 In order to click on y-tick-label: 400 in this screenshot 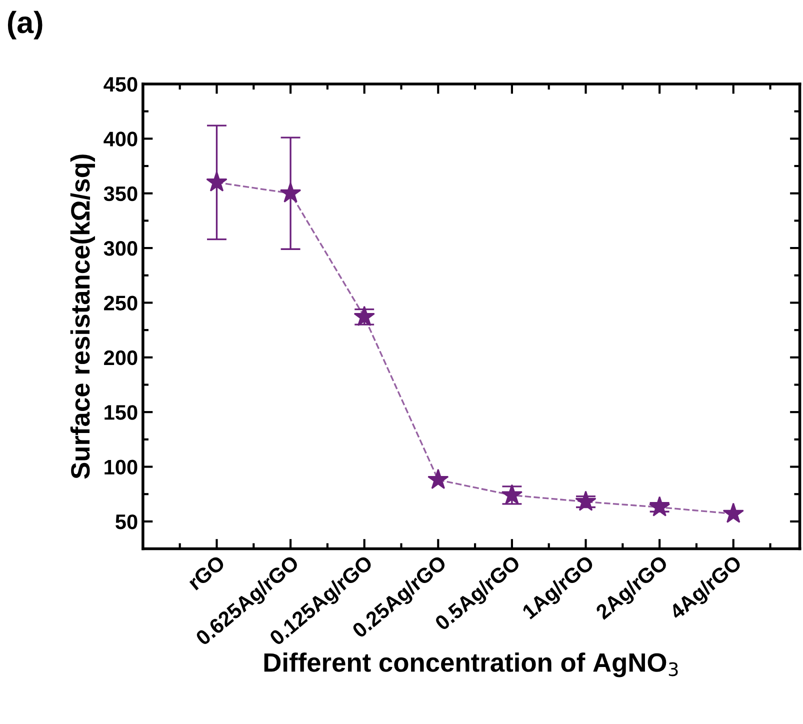, I will do `click(121, 139)`.